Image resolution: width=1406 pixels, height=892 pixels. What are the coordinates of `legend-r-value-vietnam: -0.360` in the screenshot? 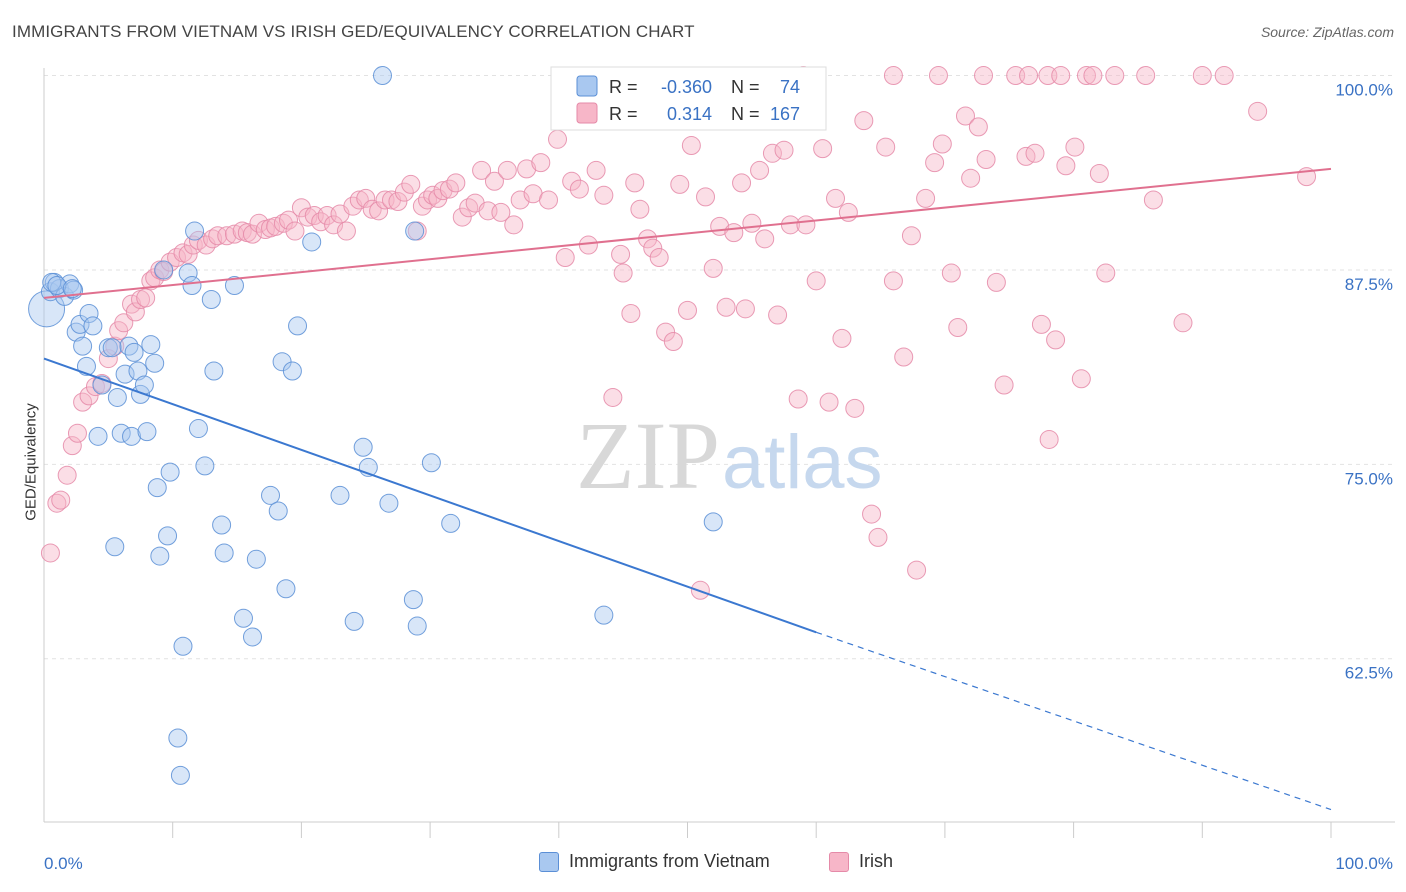 It's located at (686, 87).